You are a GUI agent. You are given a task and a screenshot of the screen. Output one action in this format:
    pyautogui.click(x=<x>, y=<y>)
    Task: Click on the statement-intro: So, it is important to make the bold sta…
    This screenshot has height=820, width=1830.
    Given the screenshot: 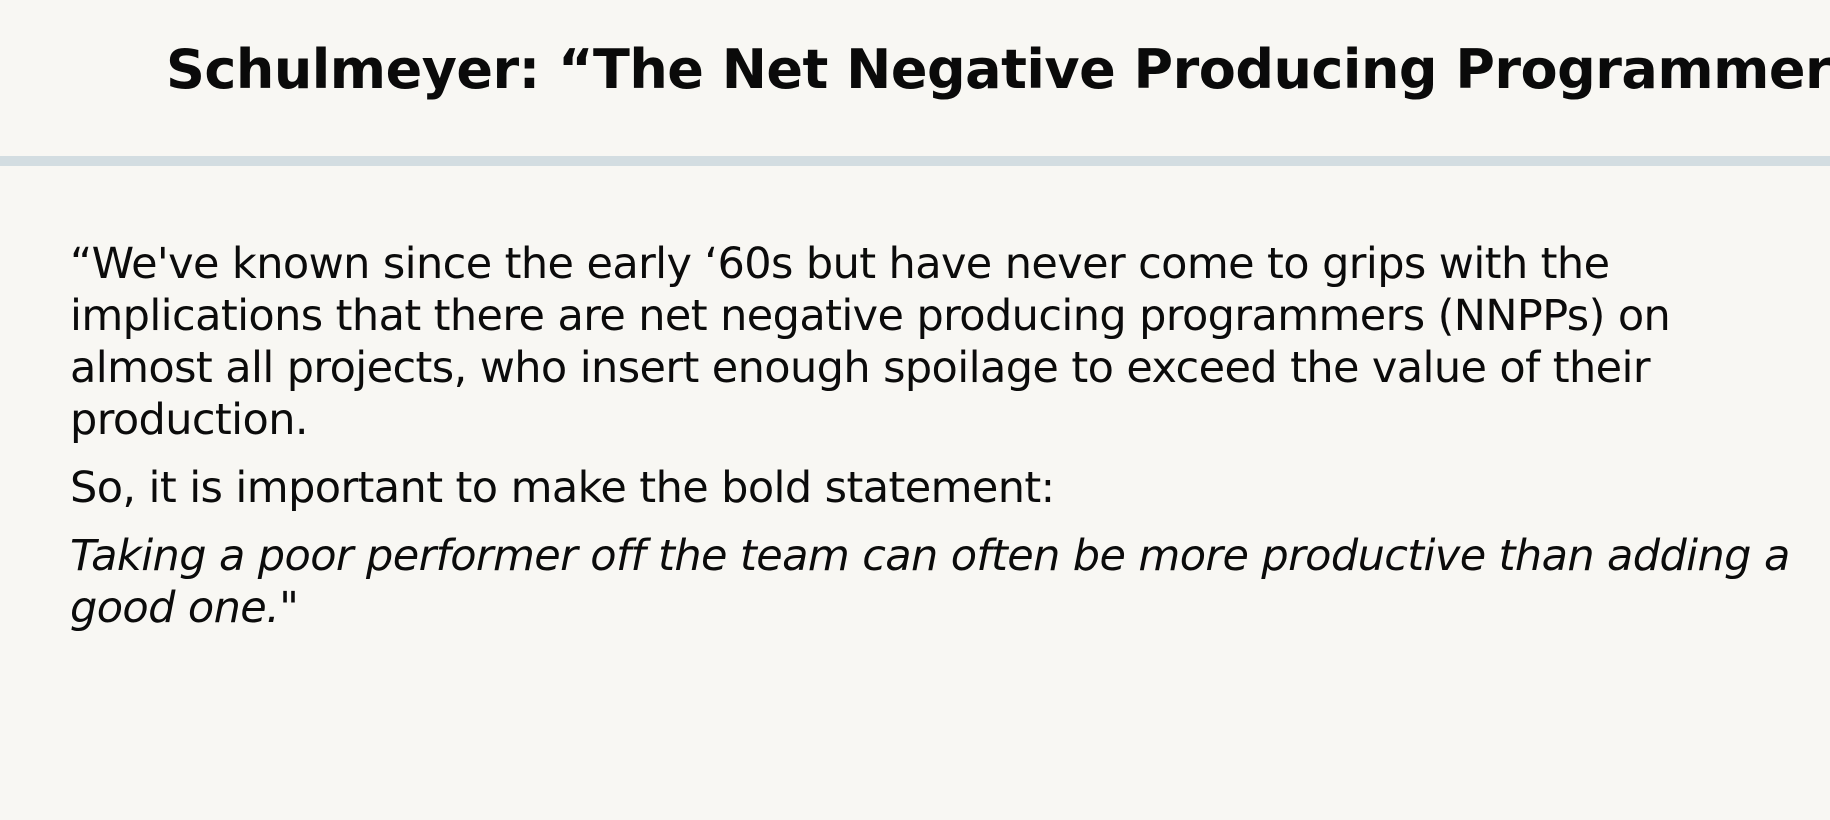 What is the action you would take?
    pyautogui.click(x=562, y=488)
    